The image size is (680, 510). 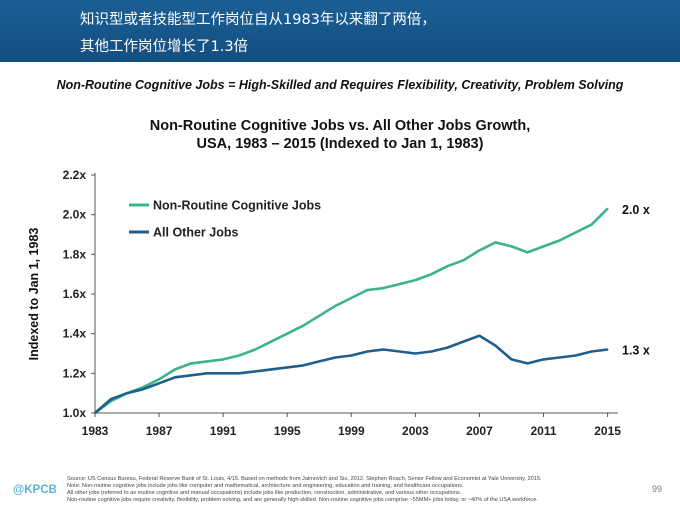 I want to click on y-tick-label: 1.0x, so click(x=75, y=413).